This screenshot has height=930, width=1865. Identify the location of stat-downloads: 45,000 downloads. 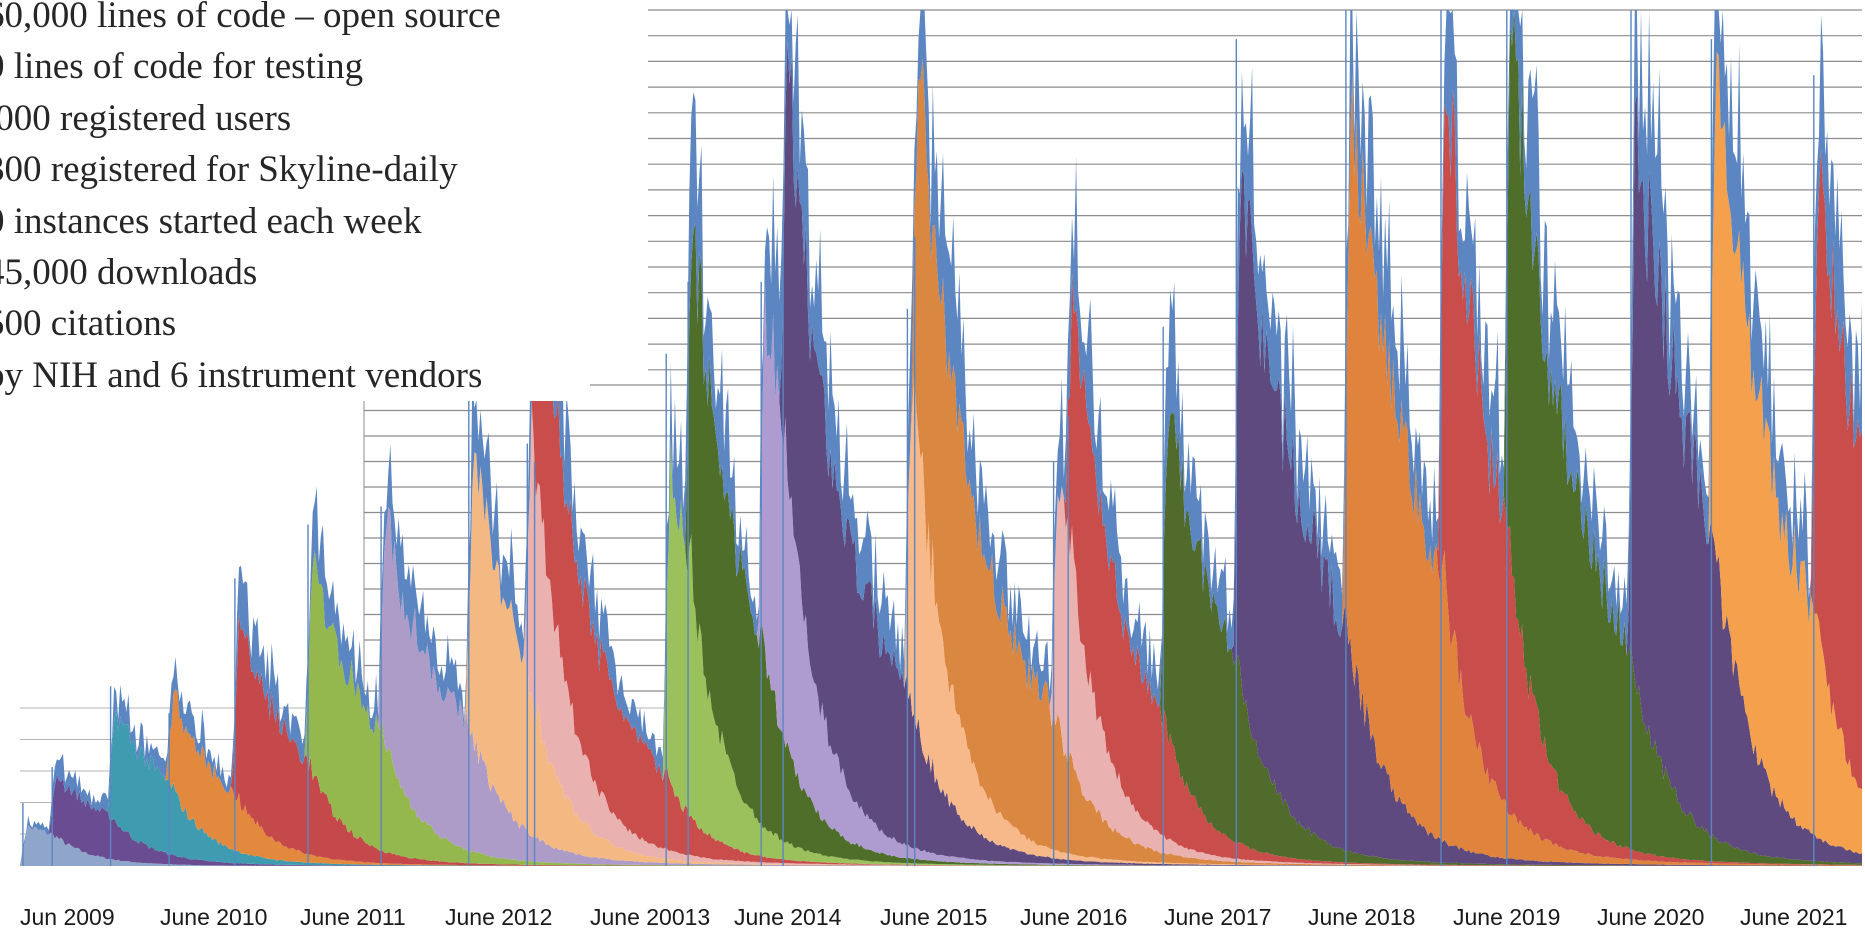
(129, 273).